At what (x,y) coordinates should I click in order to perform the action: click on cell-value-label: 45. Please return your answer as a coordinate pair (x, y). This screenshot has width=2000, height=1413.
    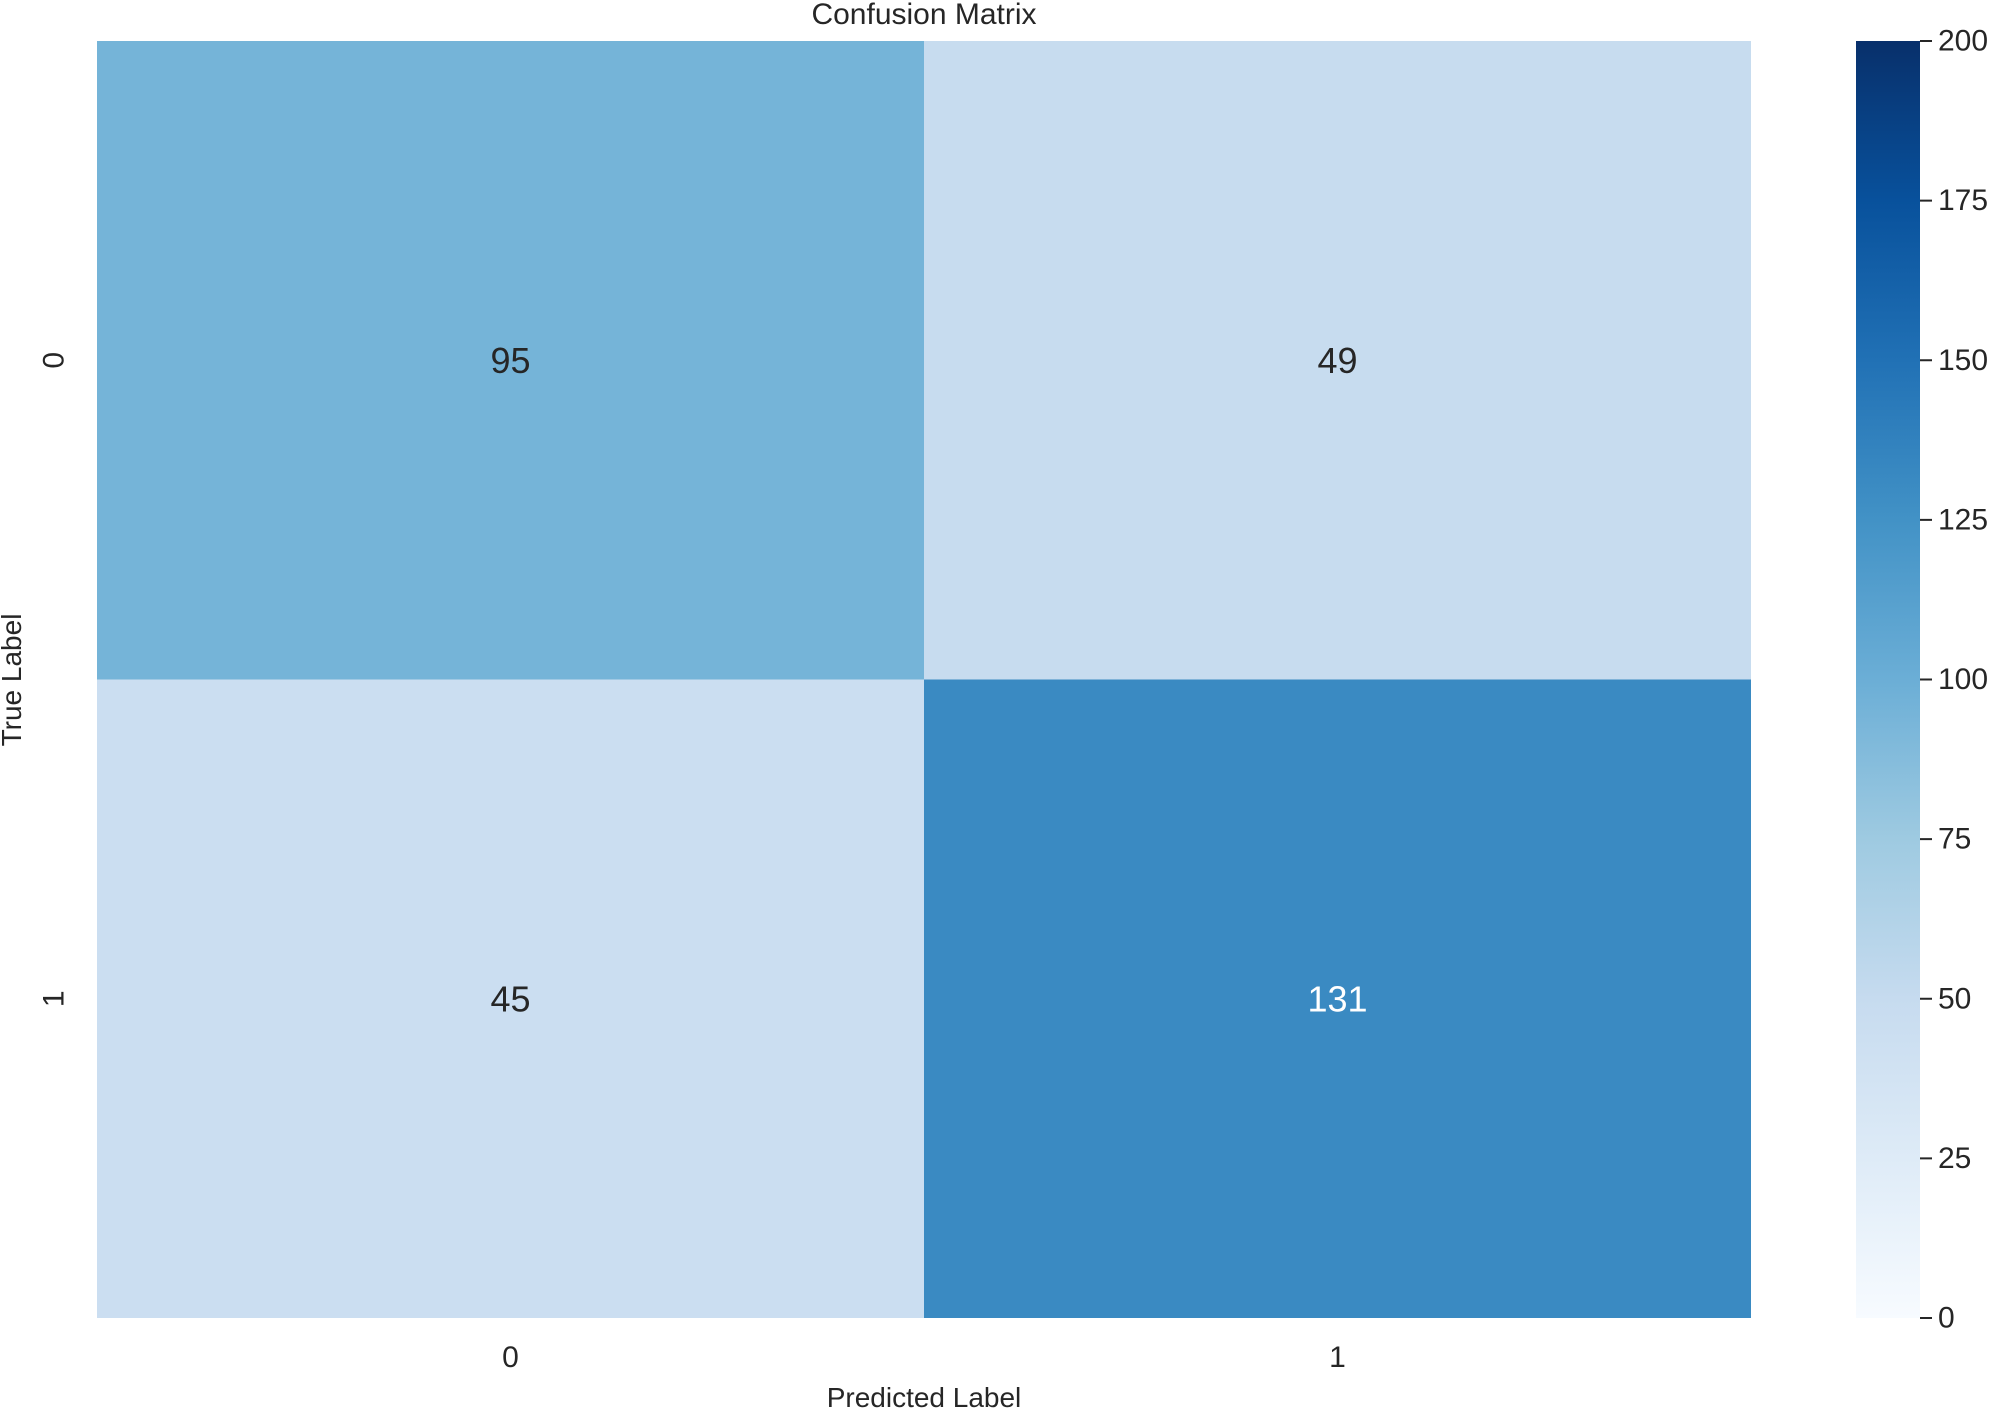
    Looking at the image, I should click on (510, 998).